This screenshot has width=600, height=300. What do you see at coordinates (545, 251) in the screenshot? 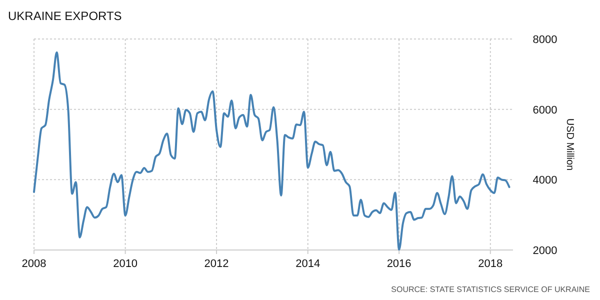
I see `y-tick-label: 2000` at bounding box center [545, 251].